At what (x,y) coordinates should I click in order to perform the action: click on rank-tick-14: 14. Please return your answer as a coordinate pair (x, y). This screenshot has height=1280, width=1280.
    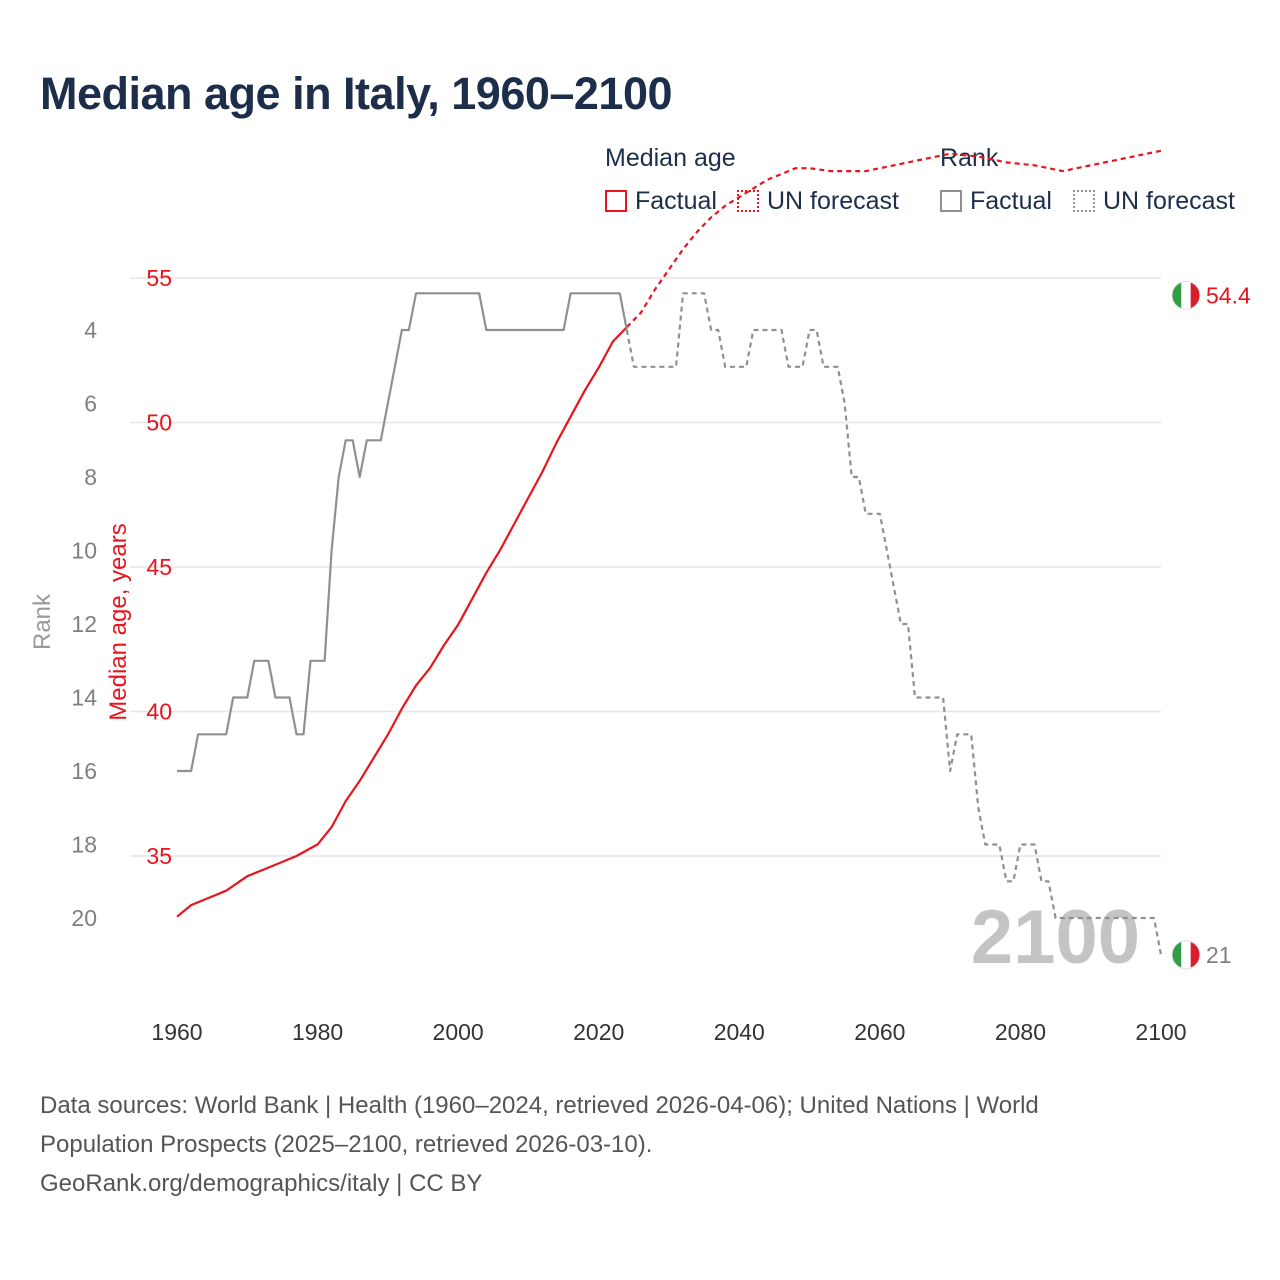
    Looking at the image, I should click on (84, 698).